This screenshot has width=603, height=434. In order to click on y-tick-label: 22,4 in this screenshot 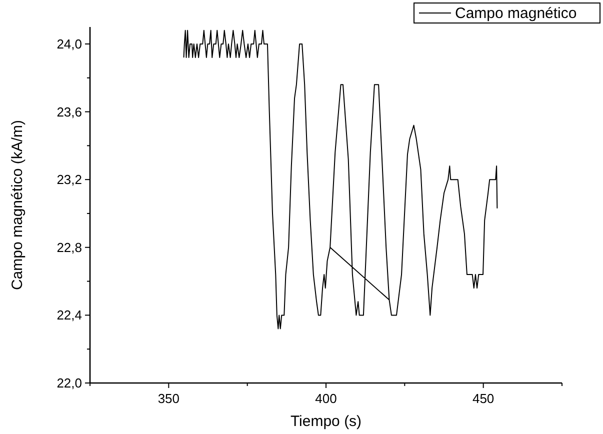, I will do `click(69, 315)`.